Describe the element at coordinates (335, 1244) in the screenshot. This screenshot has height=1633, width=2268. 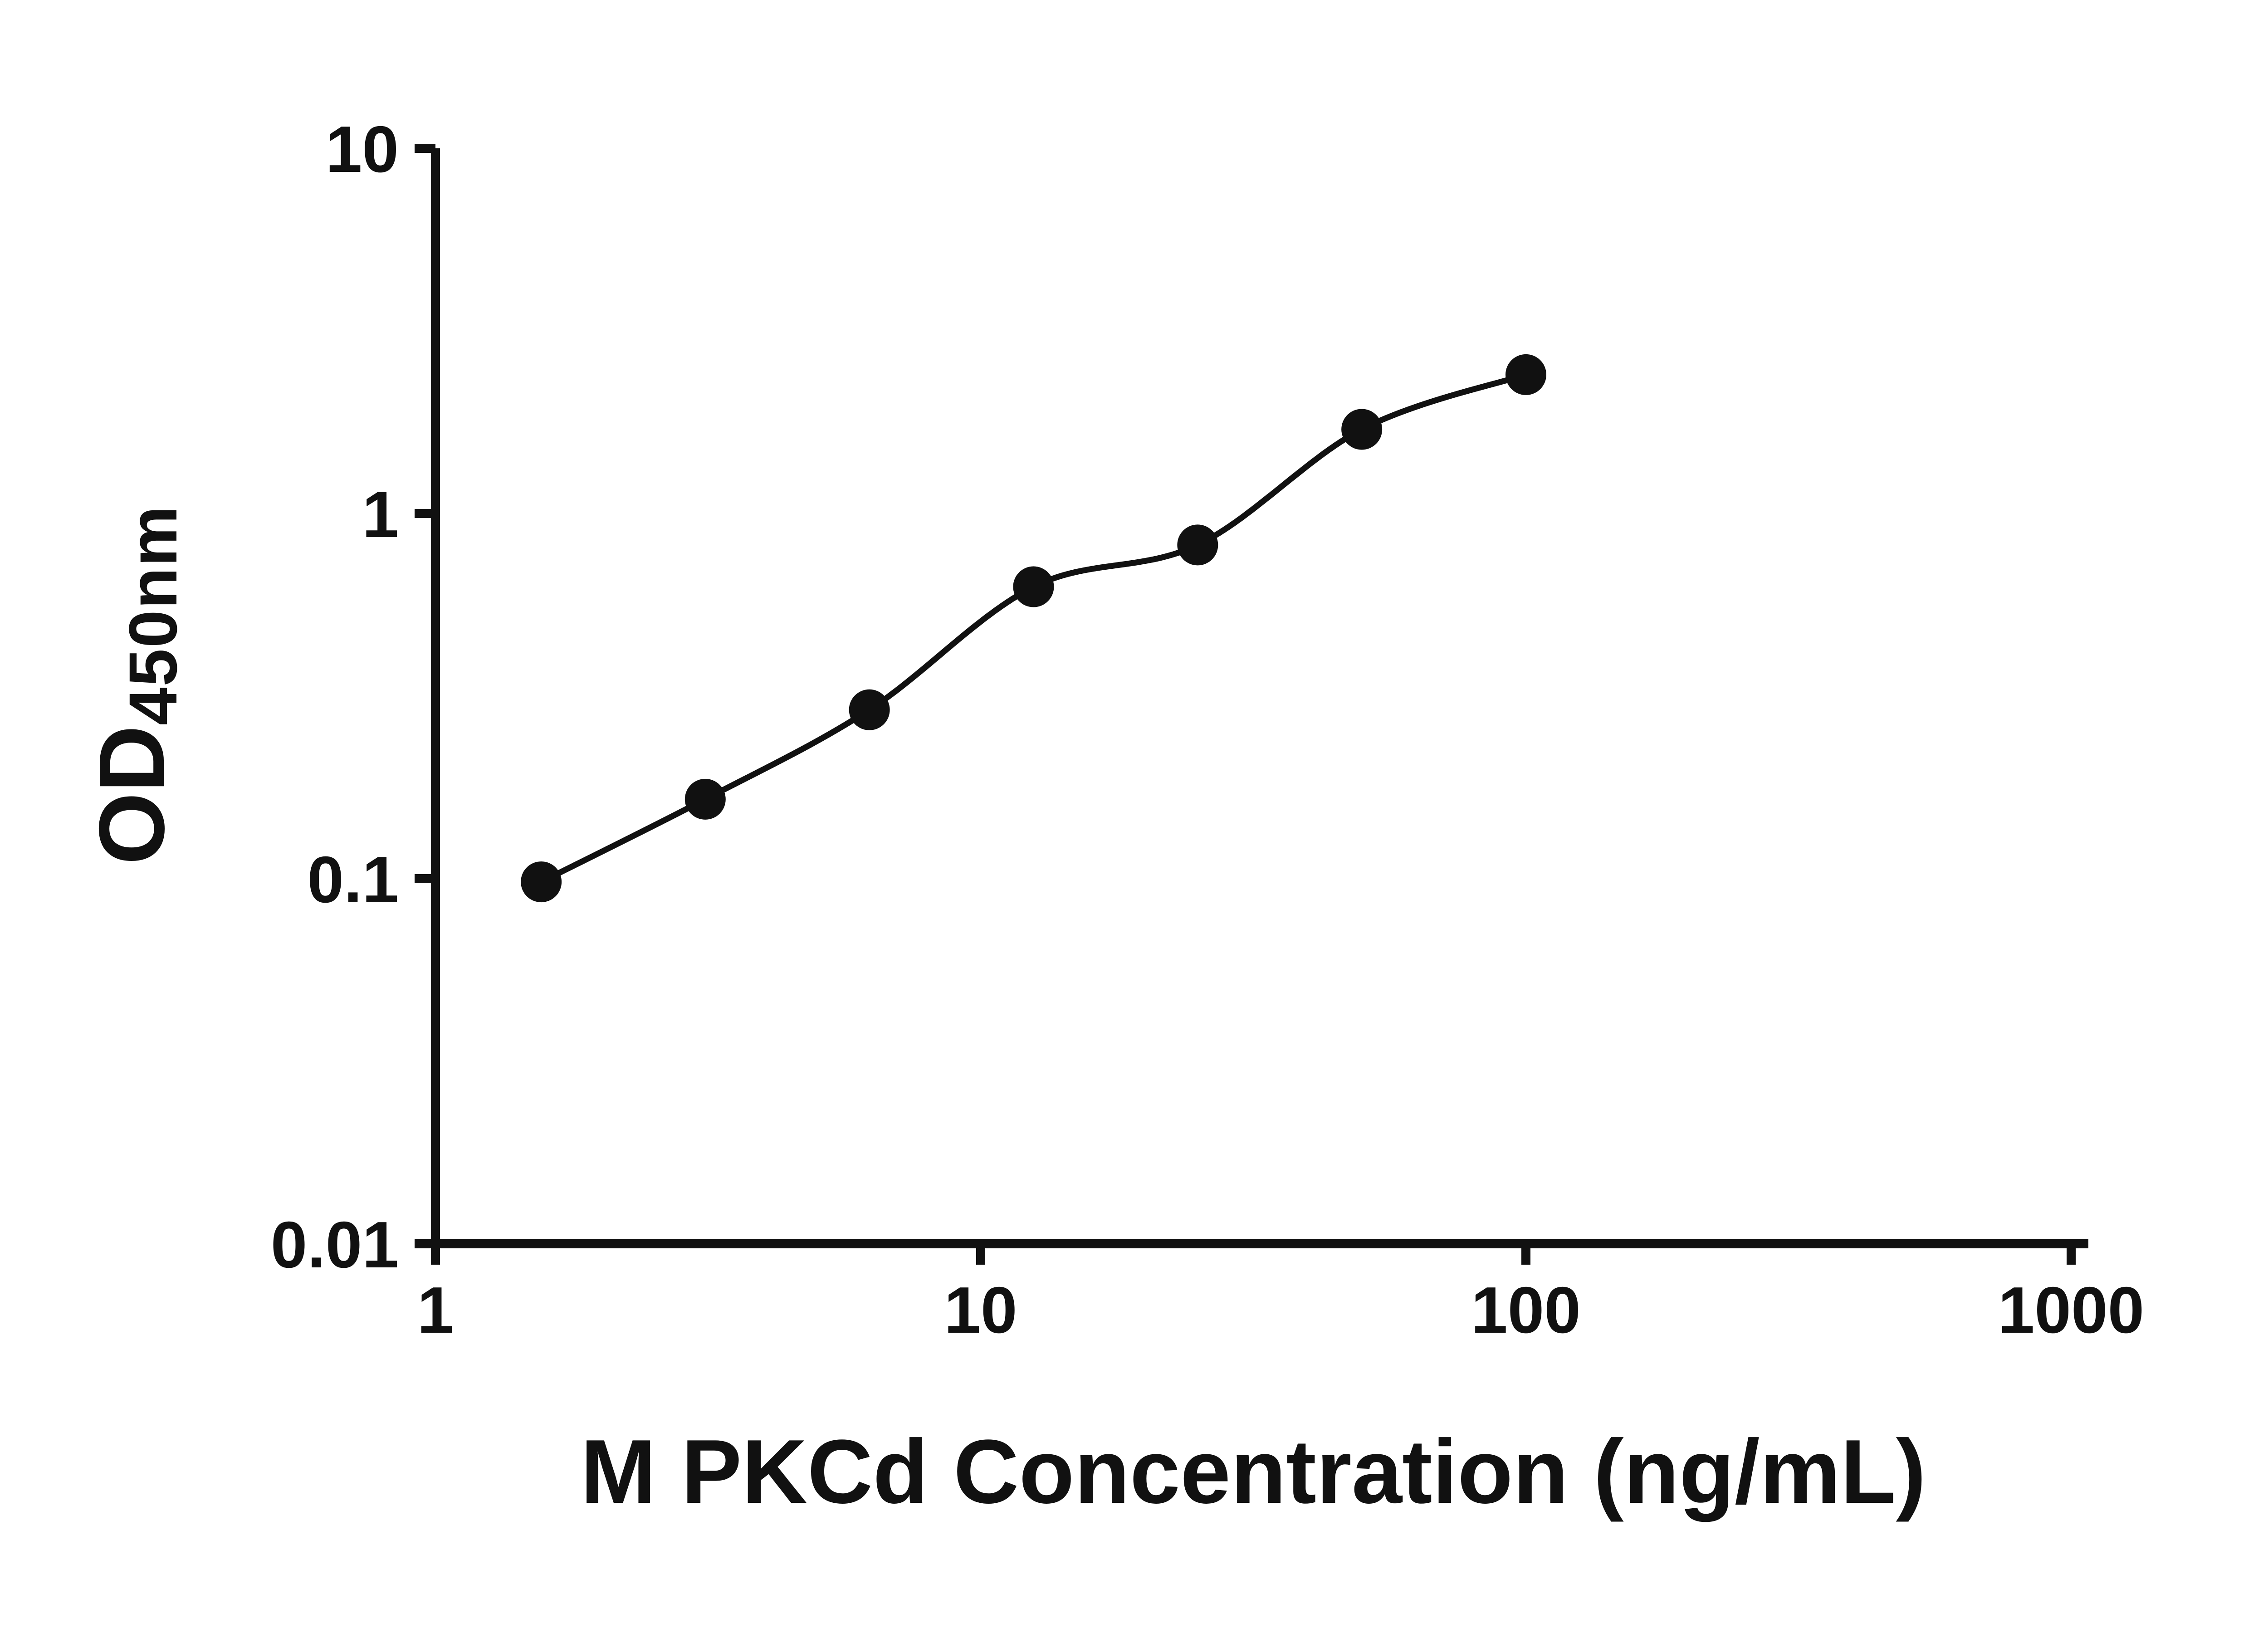
I see `y-tick-label: 0.01` at that location.